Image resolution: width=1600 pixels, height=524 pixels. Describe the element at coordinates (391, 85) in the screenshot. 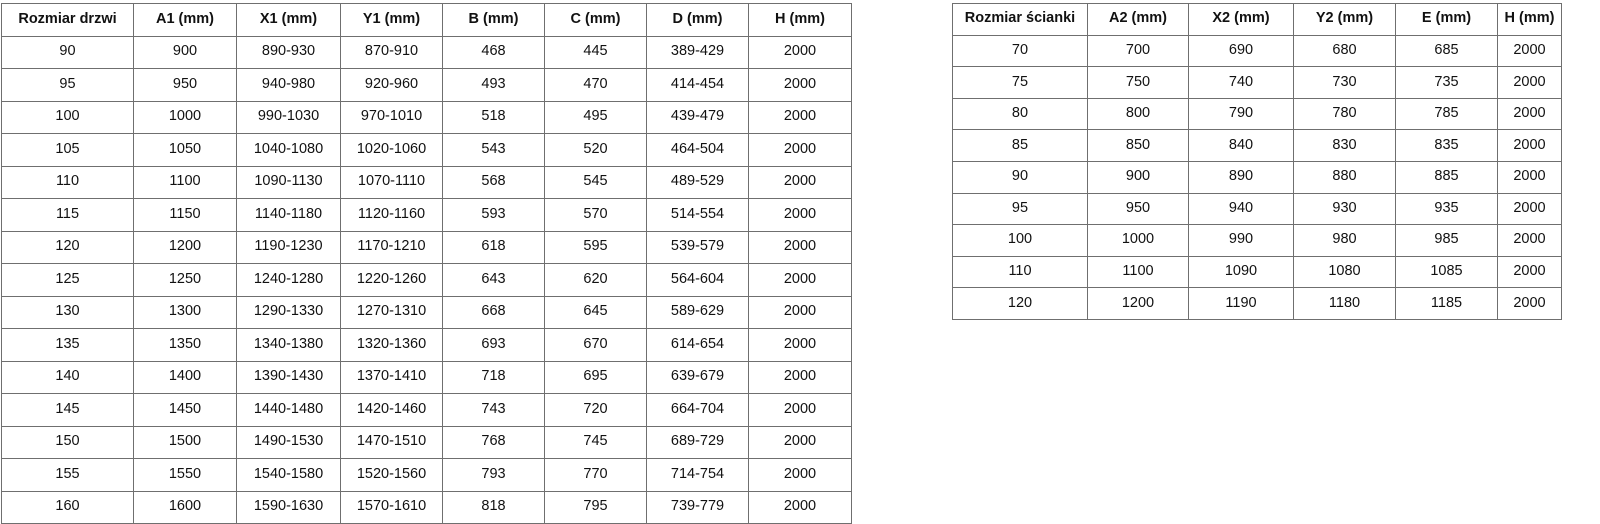

I see `table-cell: 920-960` at that location.